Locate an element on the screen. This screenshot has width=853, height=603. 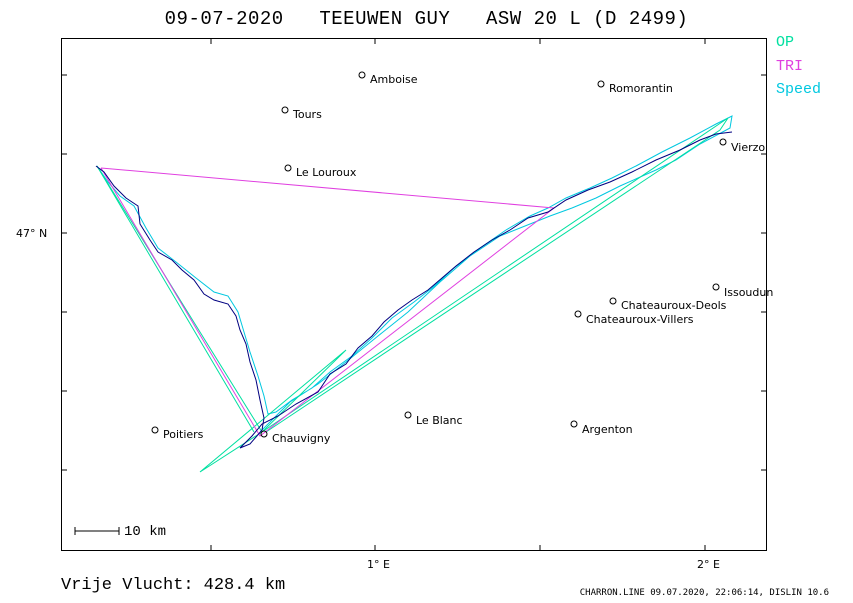
place-label-le-louroux: Le Louroux is located at coordinates (326, 172).